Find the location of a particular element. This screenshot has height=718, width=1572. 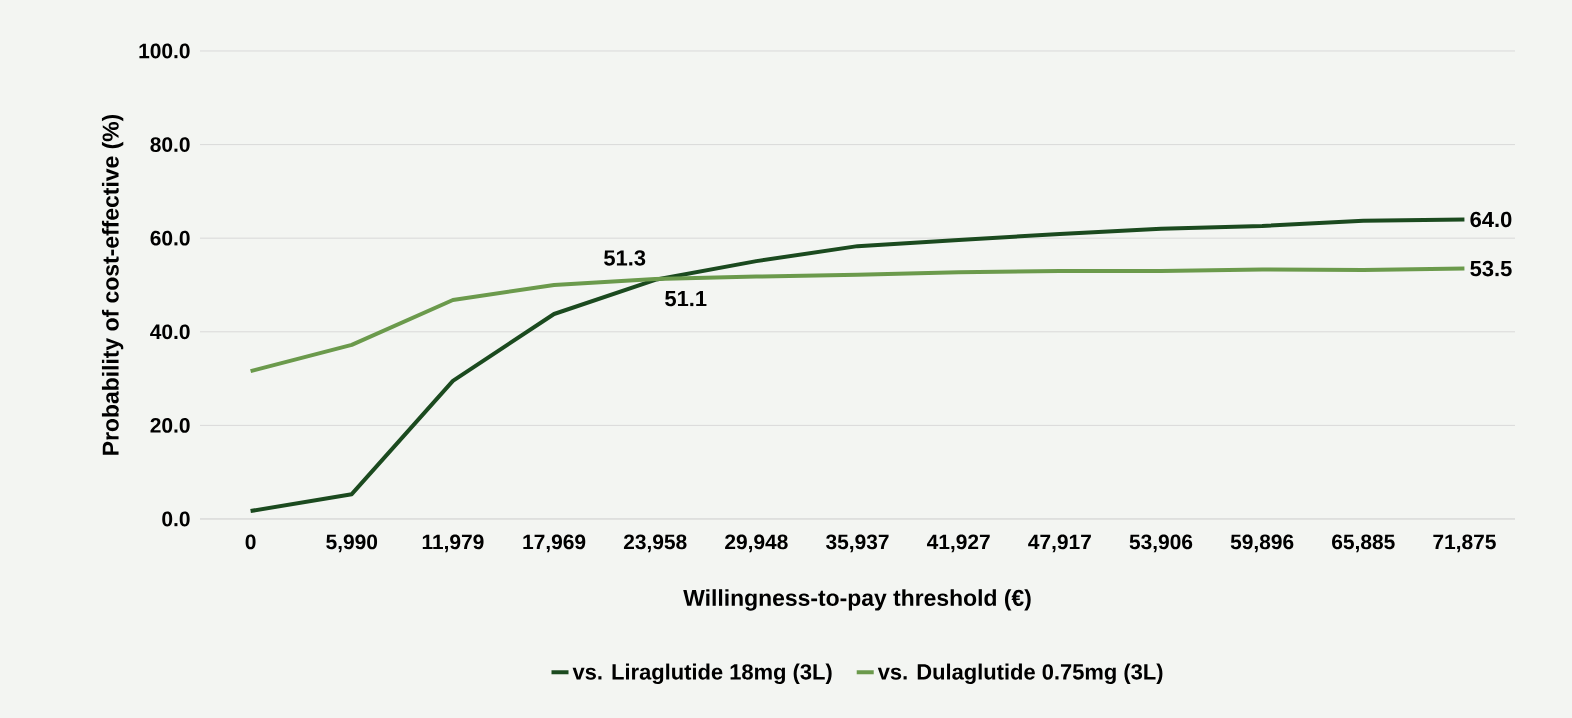

x-tick-label: 29,948 is located at coordinates (756, 543).